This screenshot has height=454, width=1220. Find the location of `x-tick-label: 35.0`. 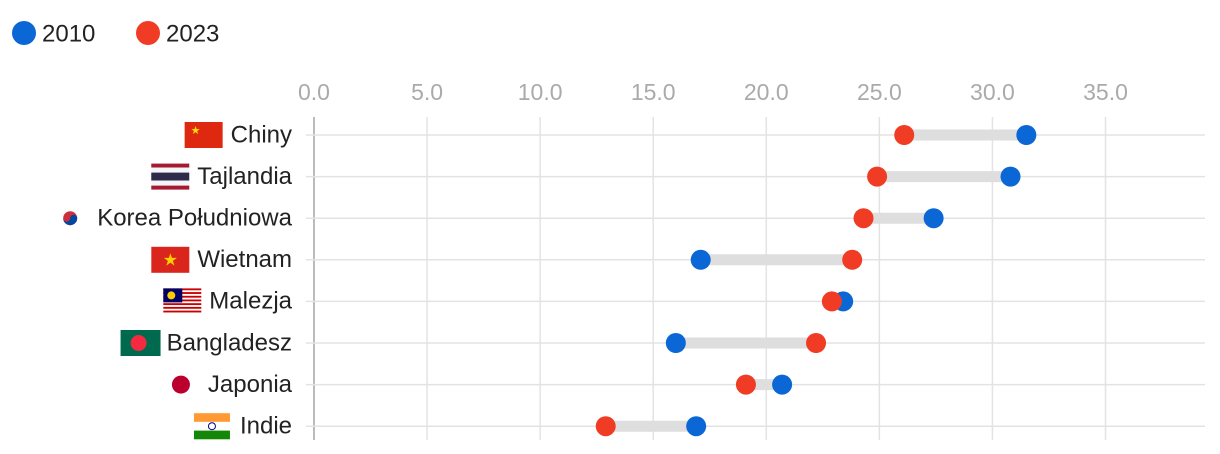

x-tick-label: 35.0 is located at coordinates (1105, 92).